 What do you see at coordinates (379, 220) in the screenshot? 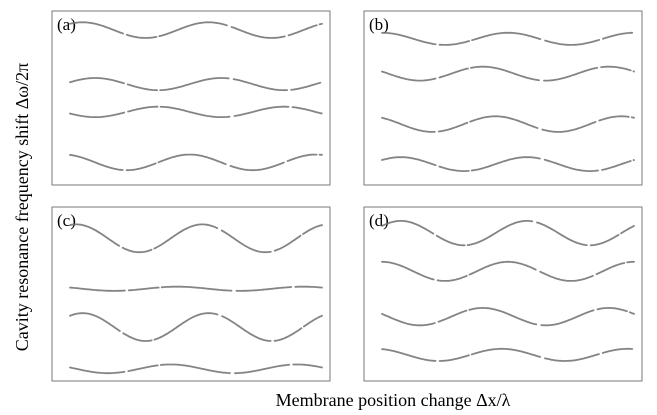
I see `panel-label: (d)` at bounding box center [379, 220].